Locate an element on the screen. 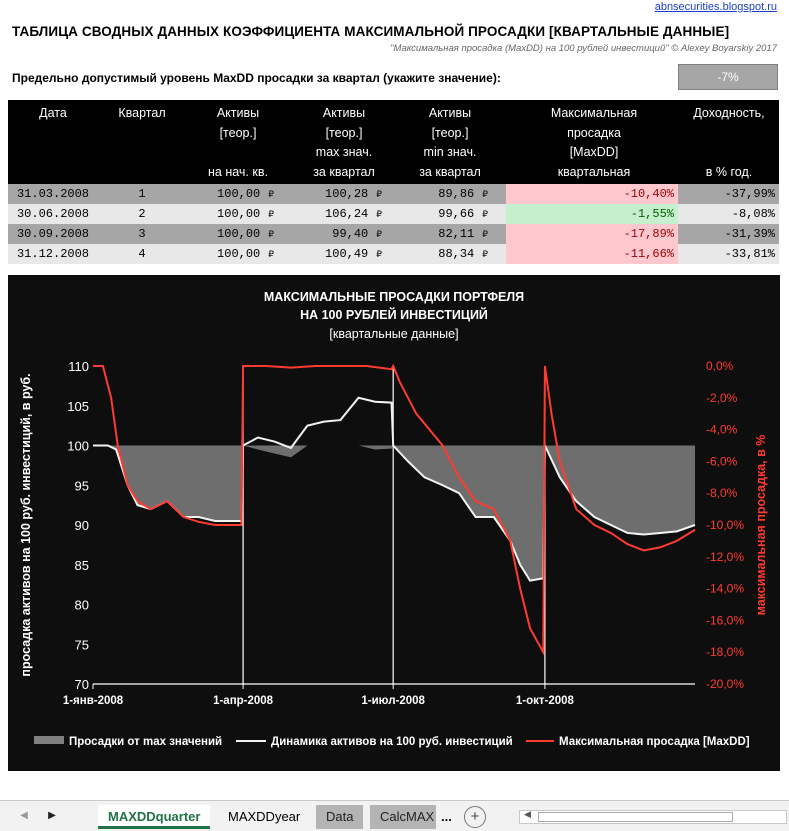 The width and height of the screenshot is (789, 831). y-right-tick-label: -6,0% is located at coordinates (722, 461).